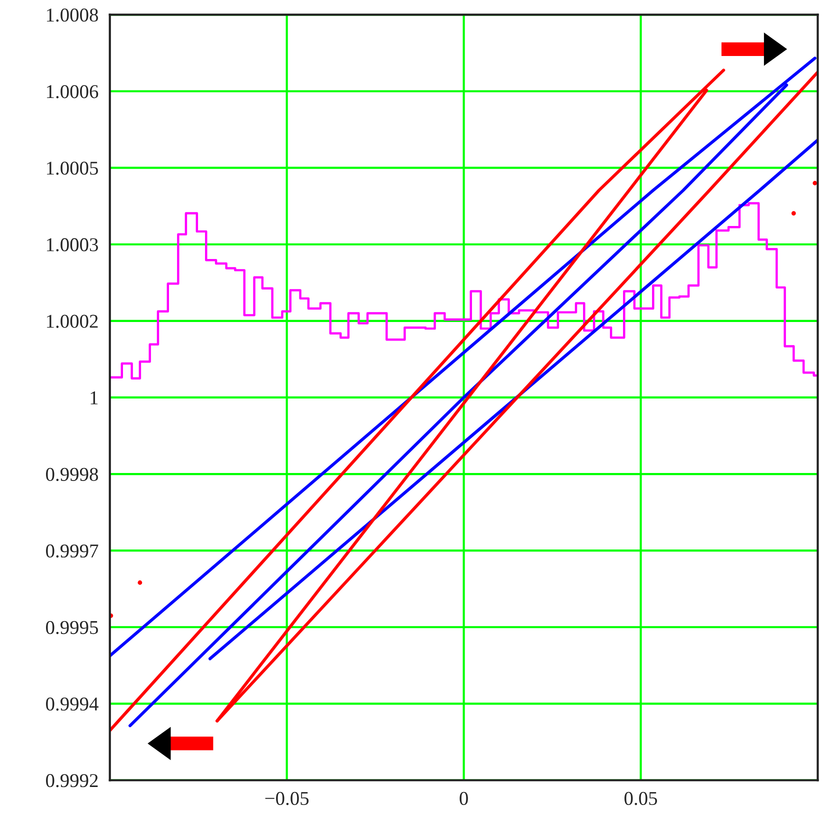 This screenshot has height=817, width=826. What do you see at coordinates (72, 321) in the screenshot?
I see `y-tick-label: 1.0002` at bounding box center [72, 321].